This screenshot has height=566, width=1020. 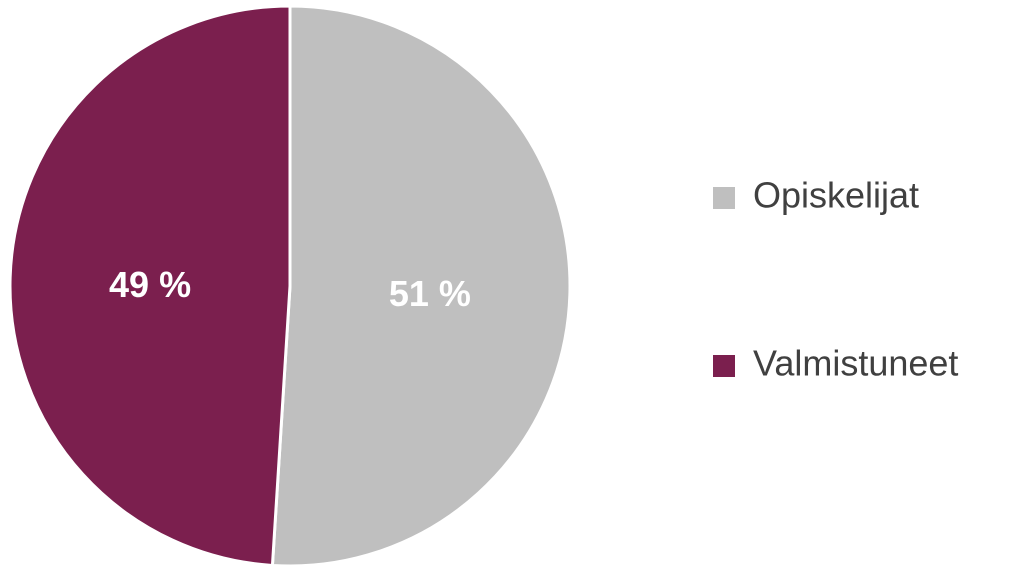 What do you see at coordinates (855, 363) in the screenshot?
I see `legend-label: Valmistuneet` at bounding box center [855, 363].